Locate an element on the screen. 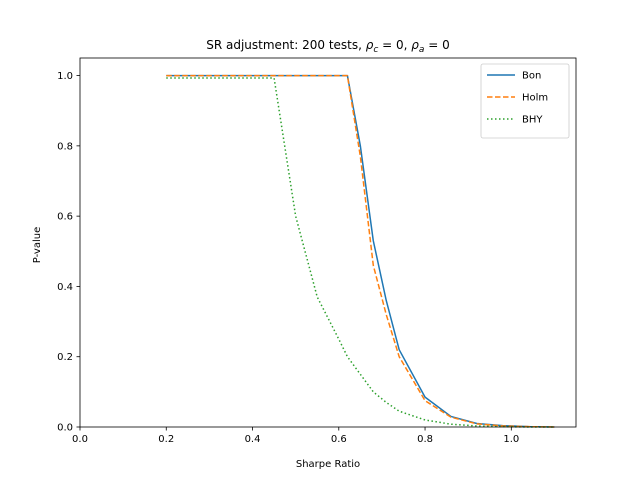 This screenshot has width=640, height=480. legend: Bon Holm BHY is located at coordinates (525, 101).